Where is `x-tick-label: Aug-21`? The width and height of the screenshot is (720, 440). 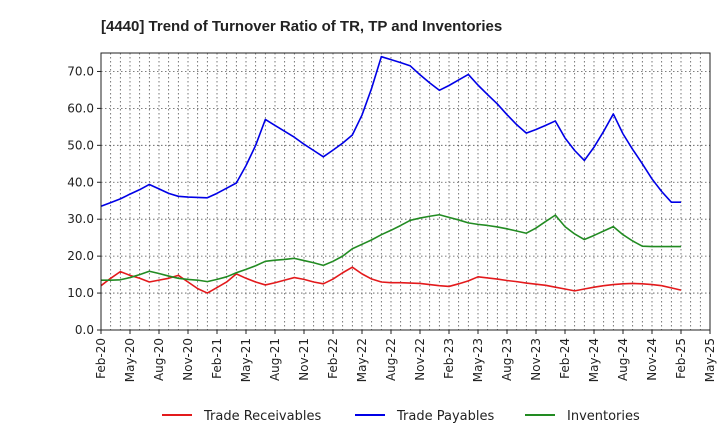
x-tick-label: Aug-21 is located at coordinates (275, 359).